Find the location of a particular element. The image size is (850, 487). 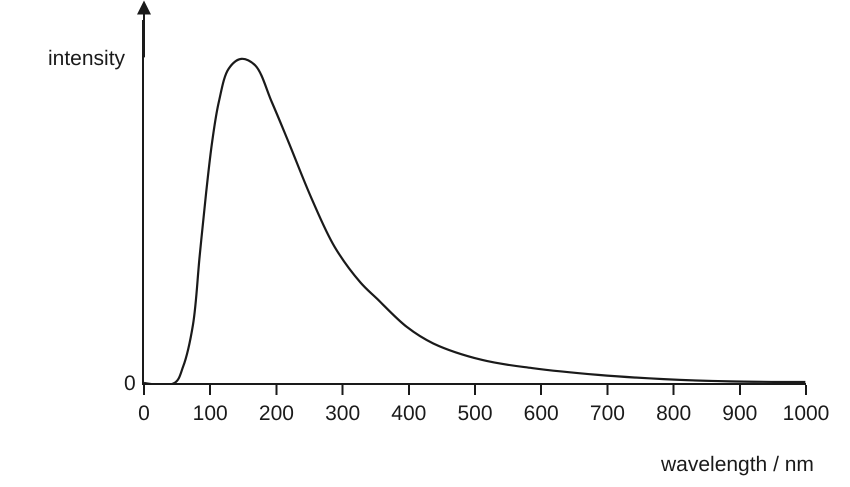

text: 0 is located at coordinates (130, 383).